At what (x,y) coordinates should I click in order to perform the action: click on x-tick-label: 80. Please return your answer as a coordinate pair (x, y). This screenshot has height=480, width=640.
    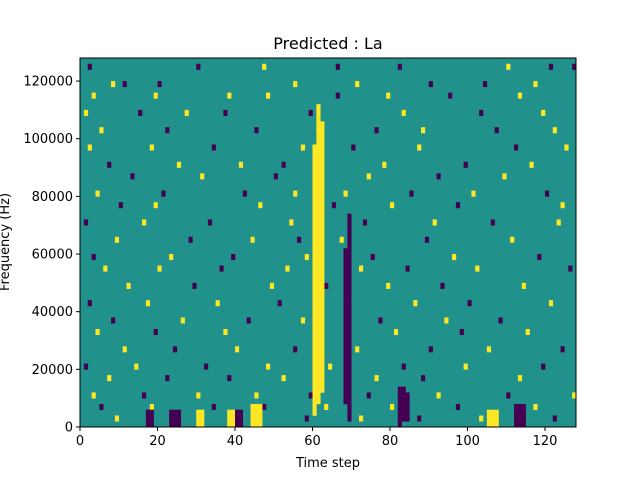
    Looking at the image, I should click on (390, 441).